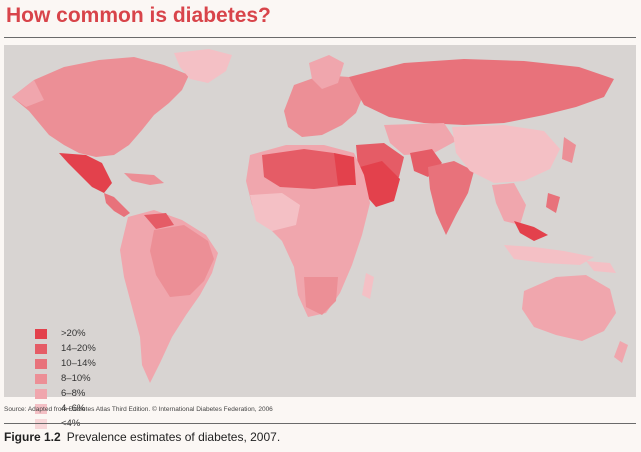 The width and height of the screenshot is (641, 452). I want to click on region-scandinavia, so click(326, 72).